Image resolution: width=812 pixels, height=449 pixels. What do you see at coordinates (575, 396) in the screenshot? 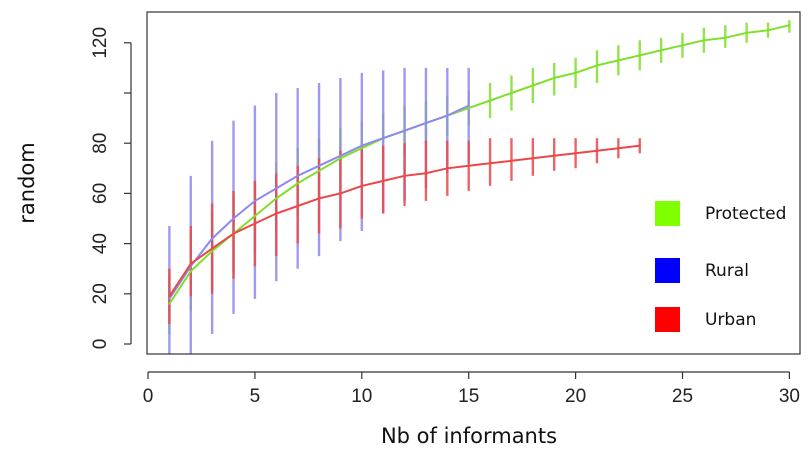
I see `x-tick-label: 20` at bounding box center [575, 396].